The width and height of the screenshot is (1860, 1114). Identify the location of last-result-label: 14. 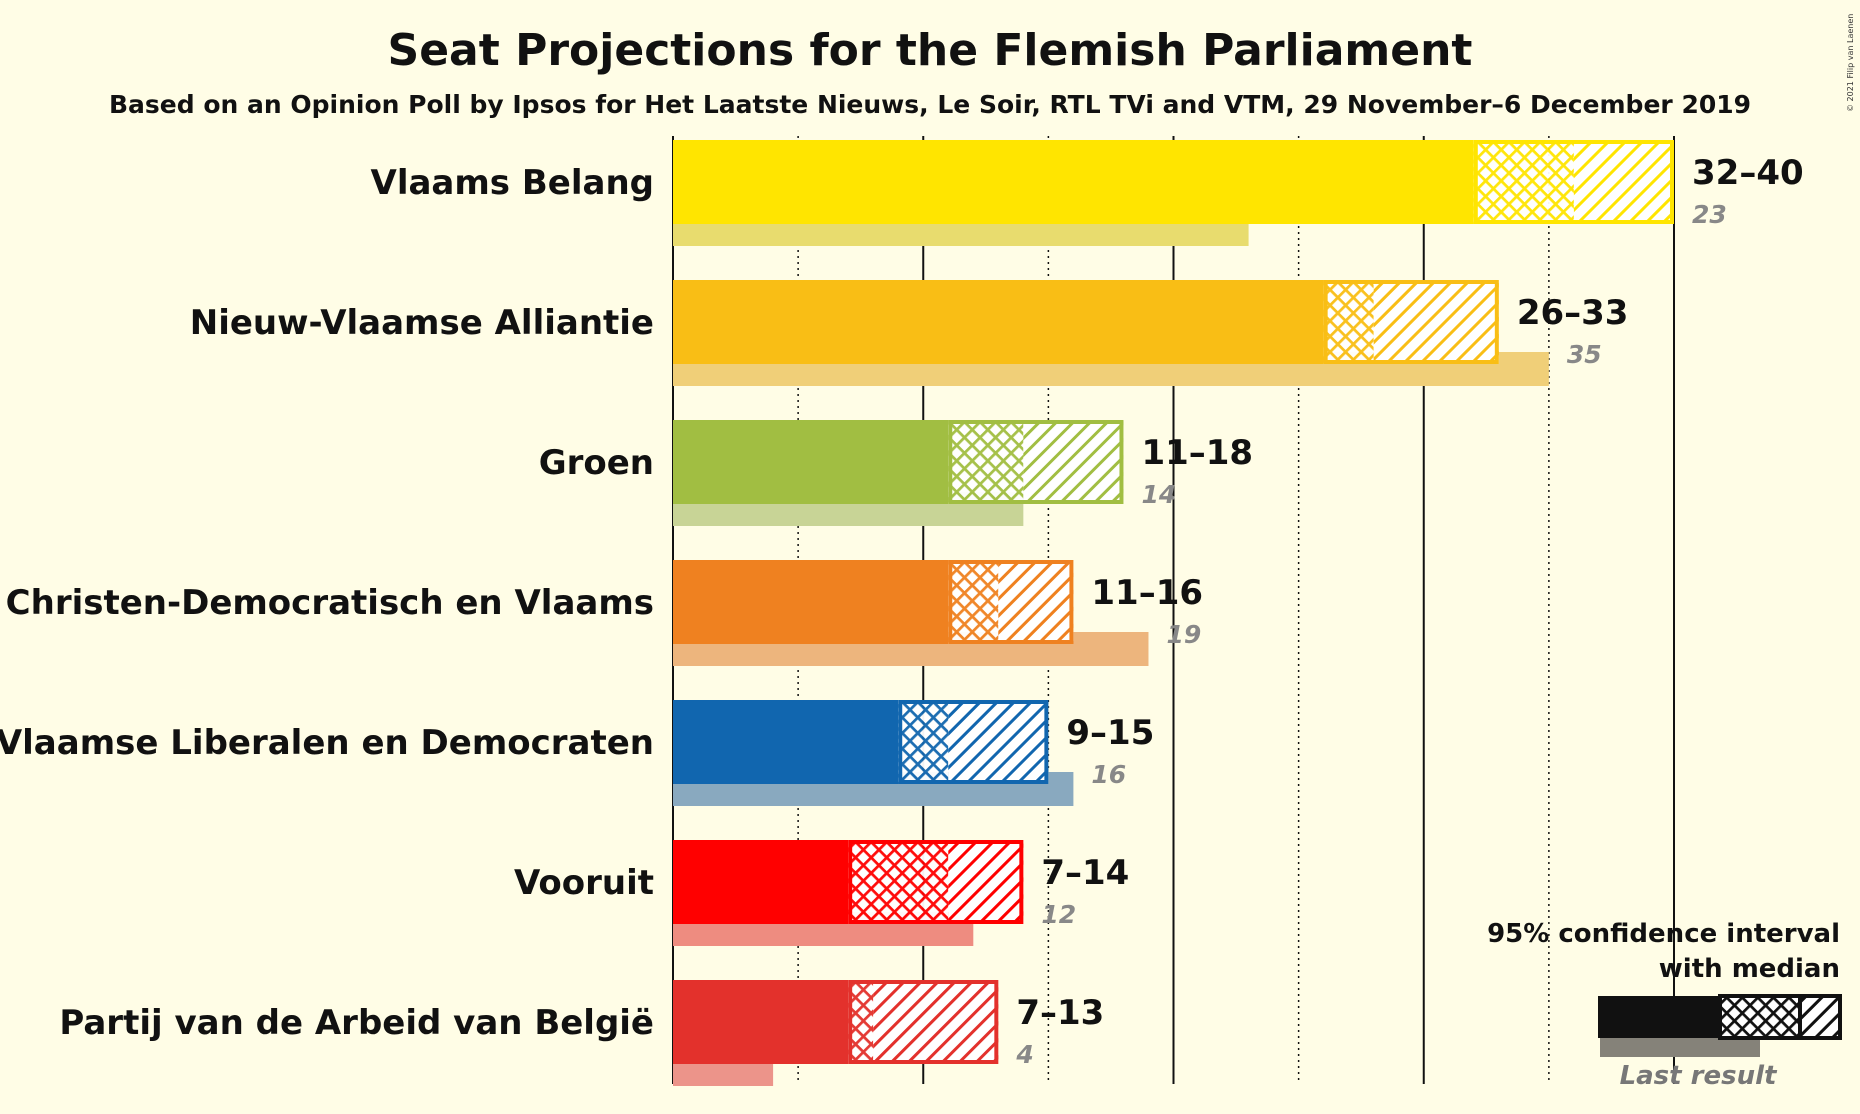
(1158, 494).